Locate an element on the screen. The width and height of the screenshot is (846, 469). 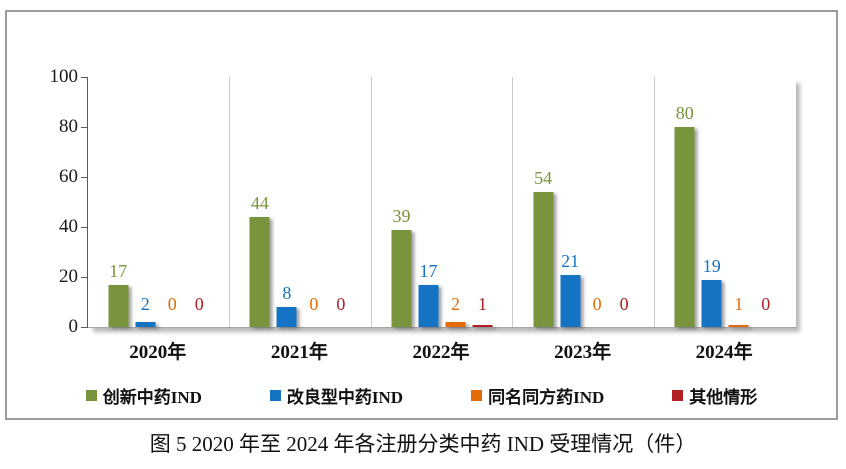
bar-value-label: 19 is located at coordinates (711, 265).